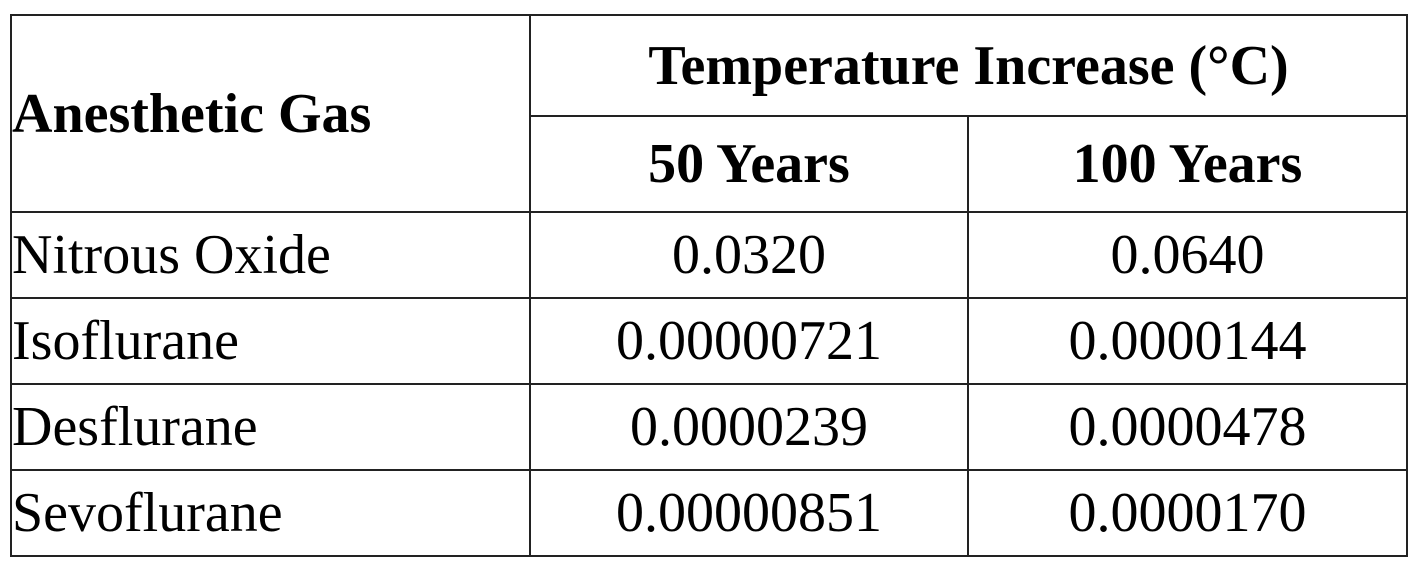  I want to click on value-100-years-cell: 0.0000144, so click(1187, 341).